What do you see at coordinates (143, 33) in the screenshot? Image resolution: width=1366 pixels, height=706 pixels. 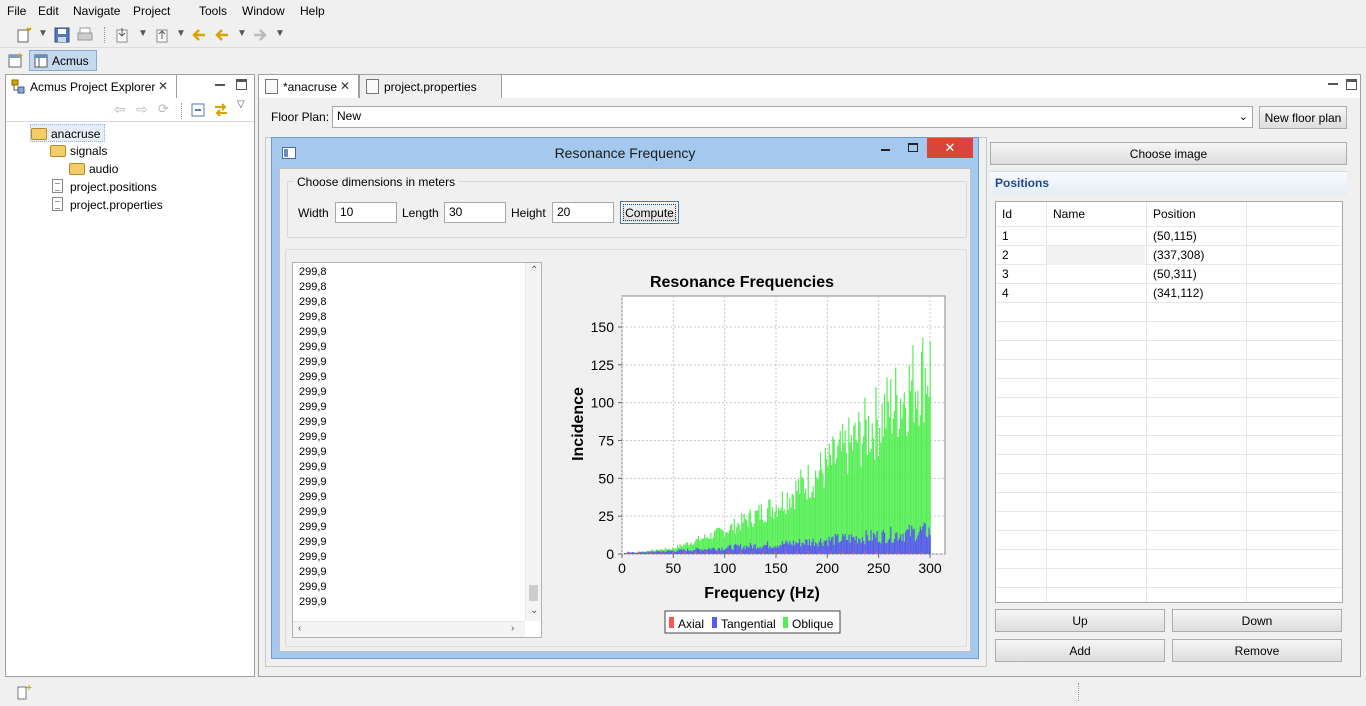 I see `import-dropdown-icon: ▼` at bounding box center [143, 33].